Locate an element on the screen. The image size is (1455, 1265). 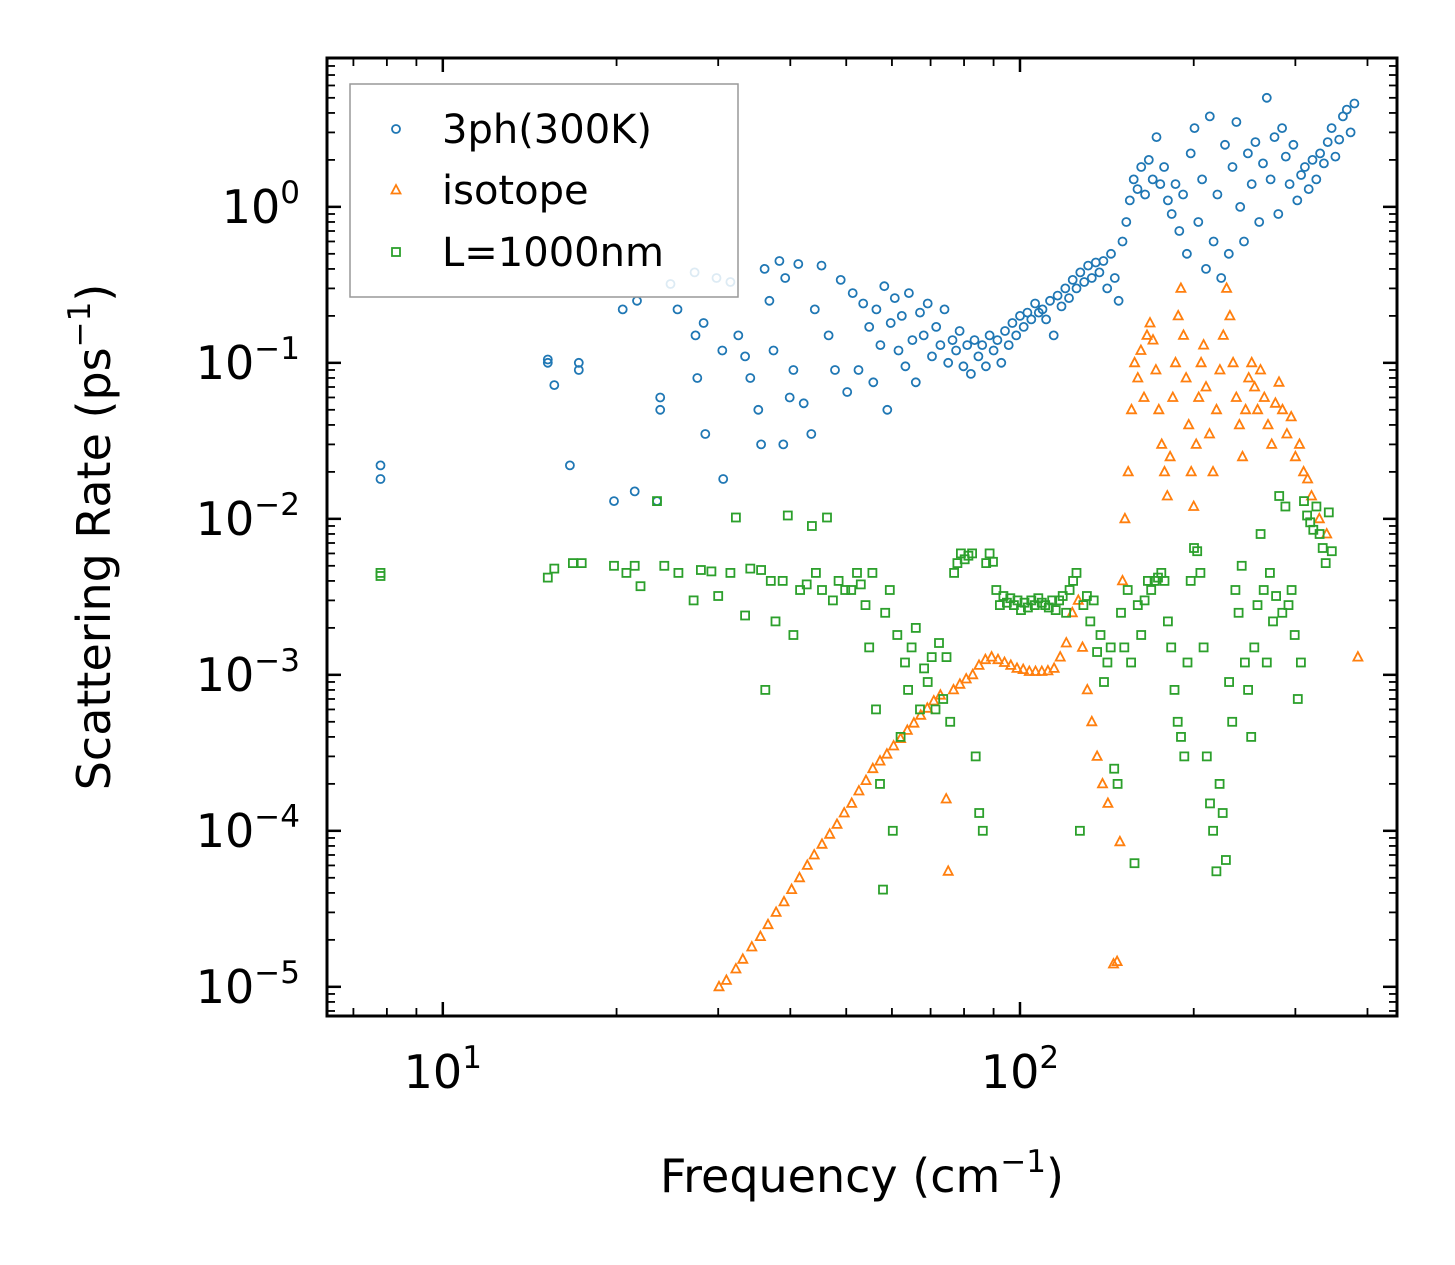
x-axis-label-main: Frequency (cm is located at coordinates (830, 1176).